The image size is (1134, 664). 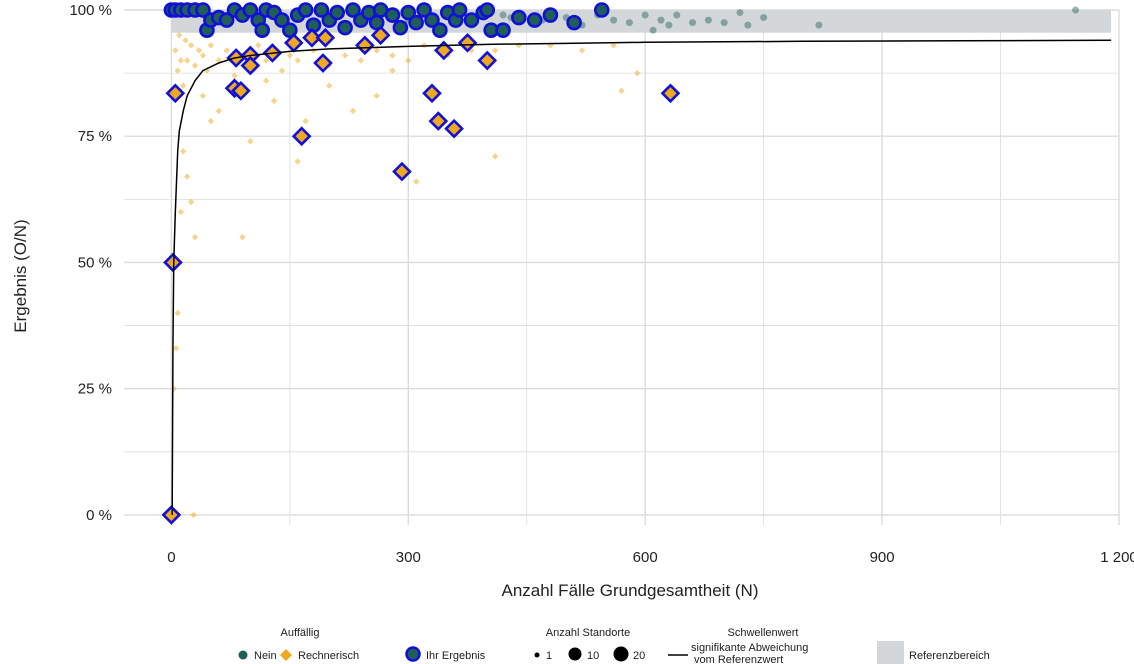 I want to click on legend-ihr-ergebnis-marker, so click(x=413, y=654).